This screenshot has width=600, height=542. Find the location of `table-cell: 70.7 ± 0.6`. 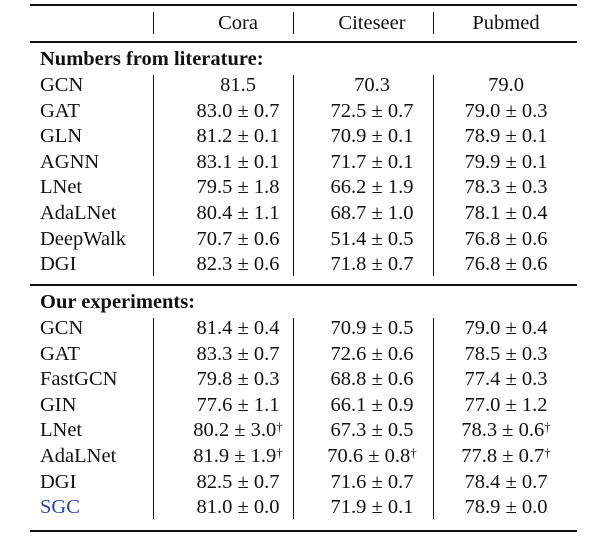

table-cell: 70.7 ± 0.6 is located at coordinates (237, 239).